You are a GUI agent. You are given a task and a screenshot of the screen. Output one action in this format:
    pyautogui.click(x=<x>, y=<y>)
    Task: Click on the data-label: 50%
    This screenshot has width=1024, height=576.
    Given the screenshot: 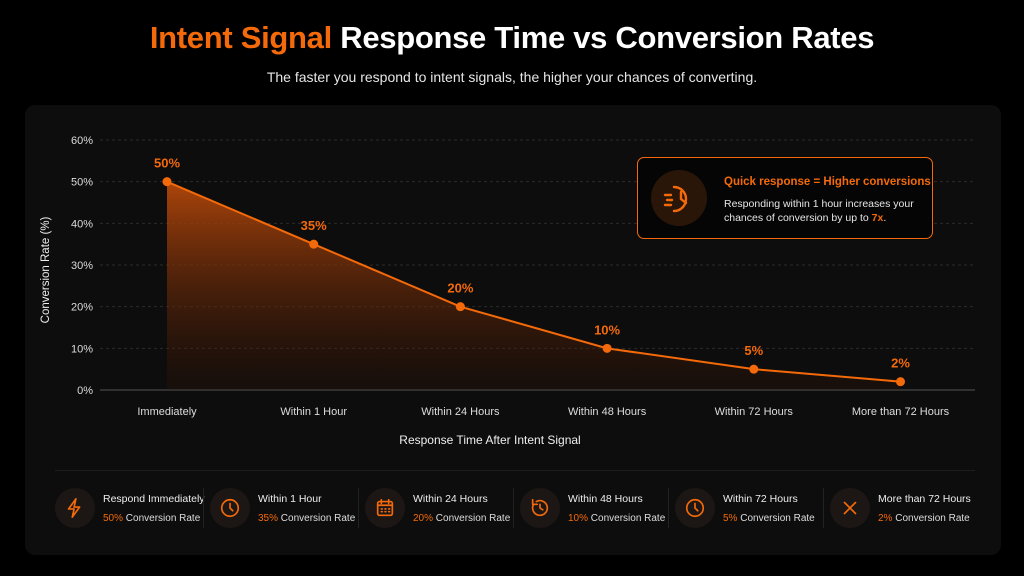 What is the action you would take?
    pyautogui.click(x=167, y=163)
    